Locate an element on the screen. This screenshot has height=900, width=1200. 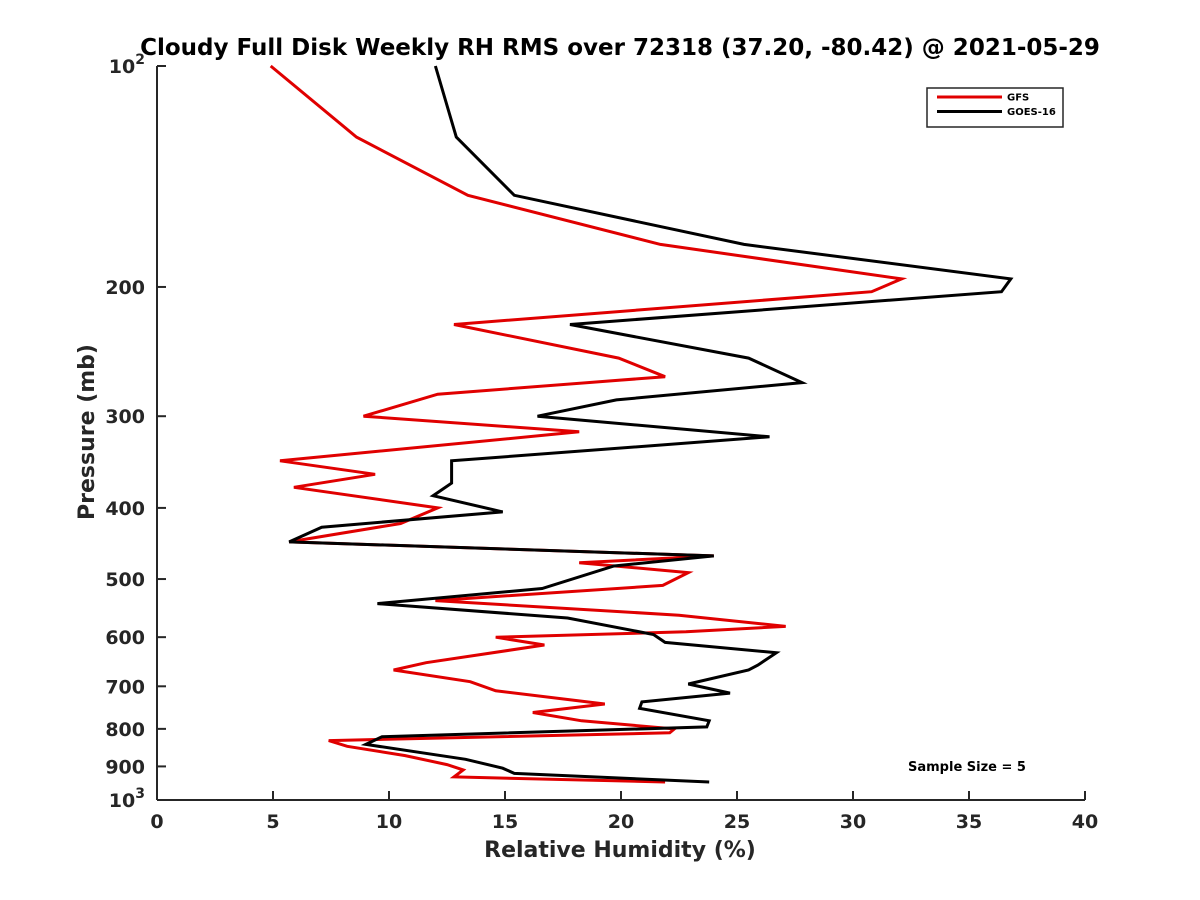
x-tick-label: 0 is located at coordinates (156, 822).